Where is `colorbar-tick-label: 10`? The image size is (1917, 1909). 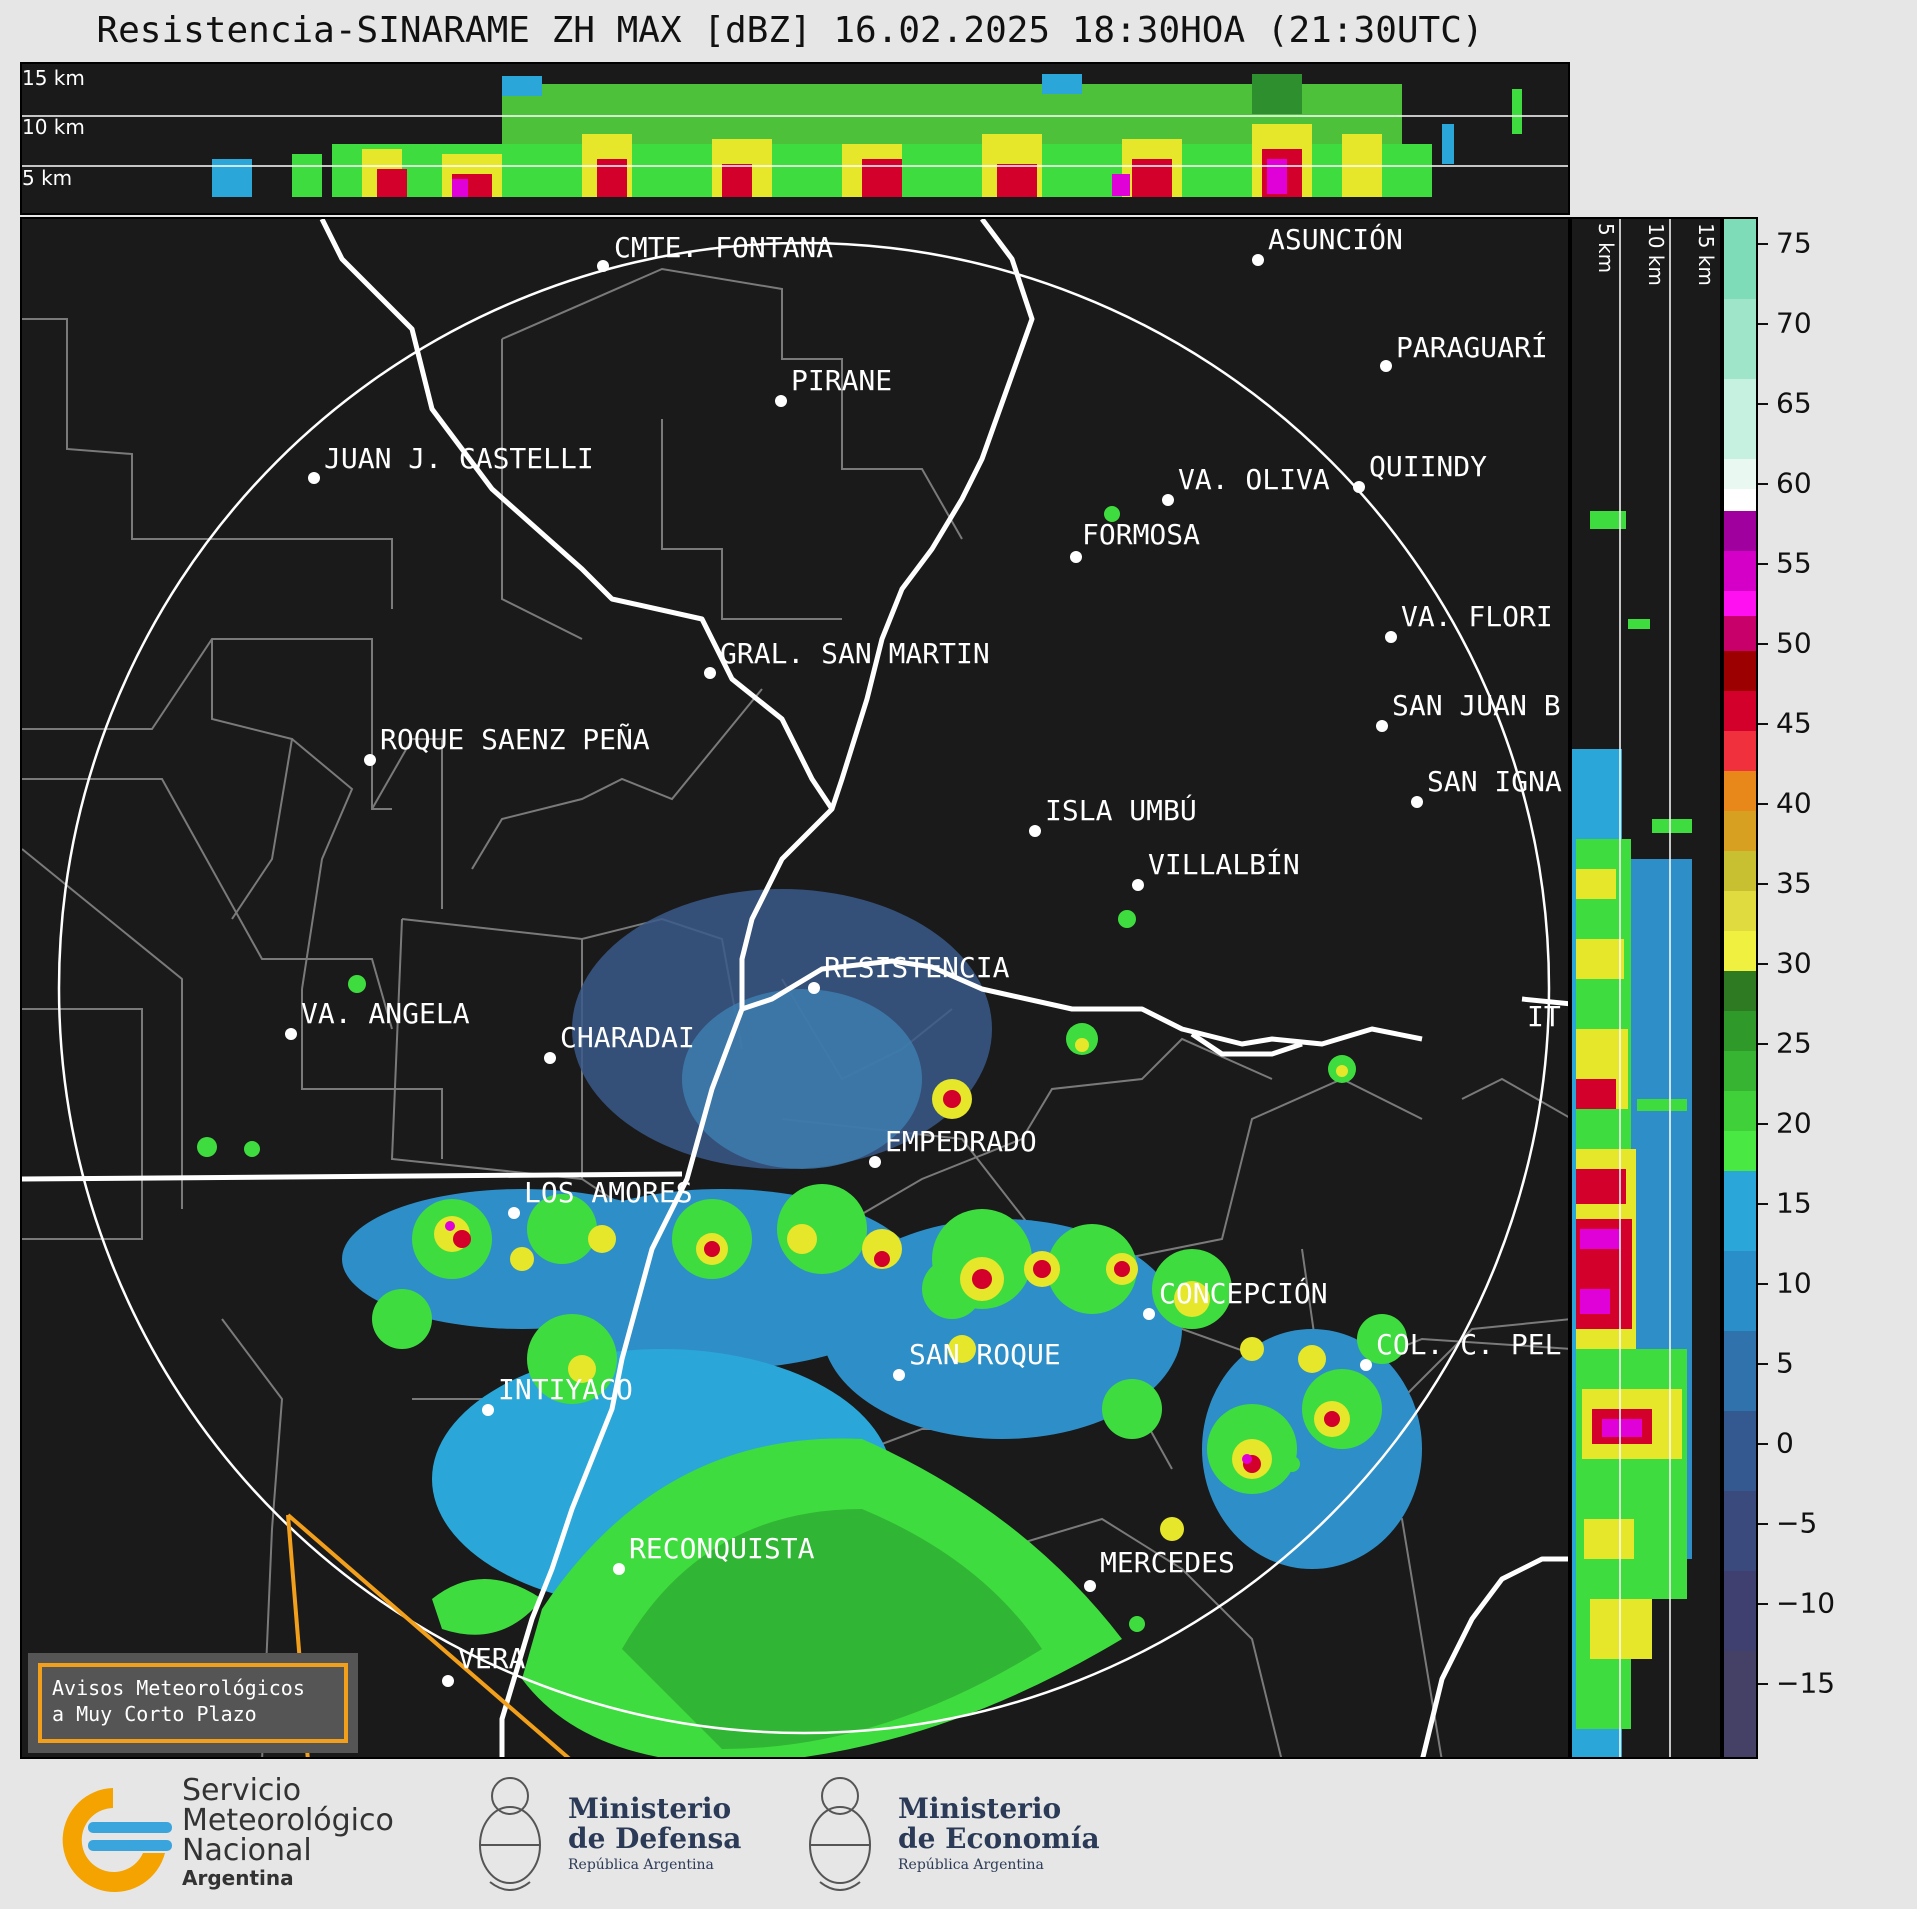
colorbar-tick-label: 10 is located at coordinates (1794, 1283).